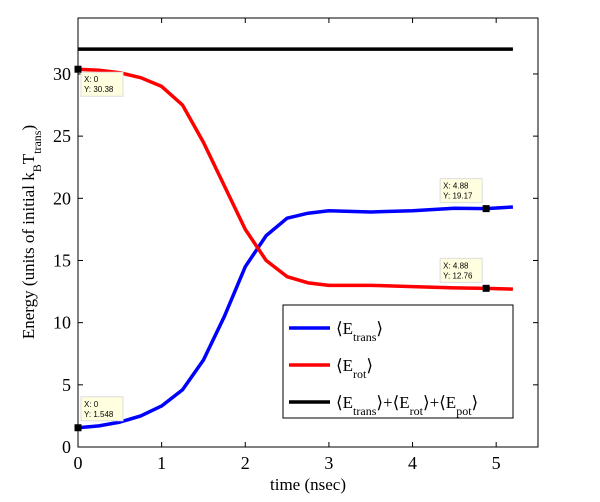 This screenshot has height=502, width=600. I want to click on x-axis-label: time (nsec), so click(308, 484).